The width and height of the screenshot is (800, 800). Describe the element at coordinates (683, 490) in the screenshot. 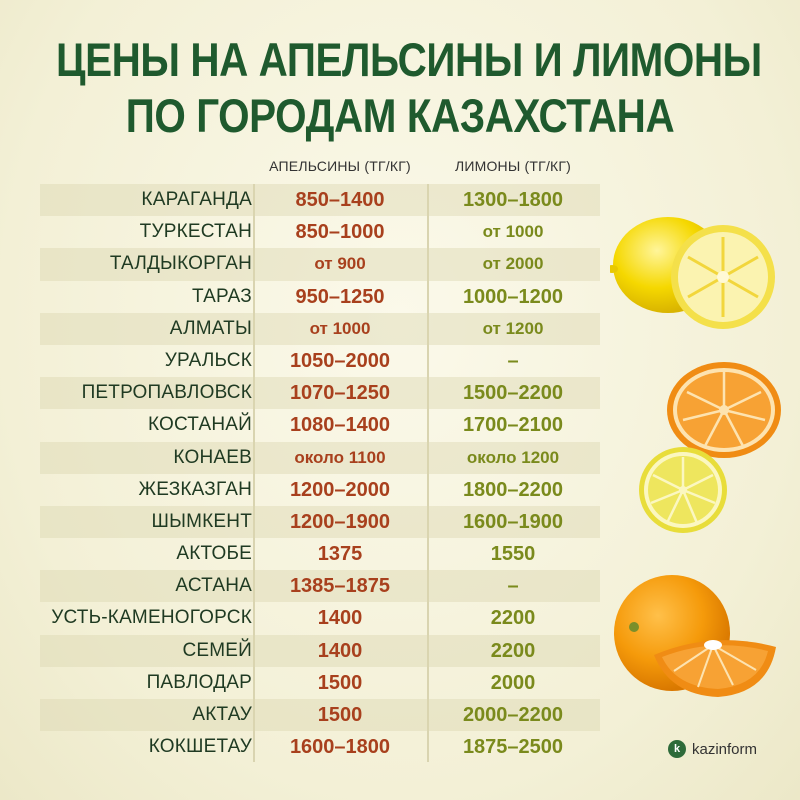

I see `lemon-slice-illustration` at that location.